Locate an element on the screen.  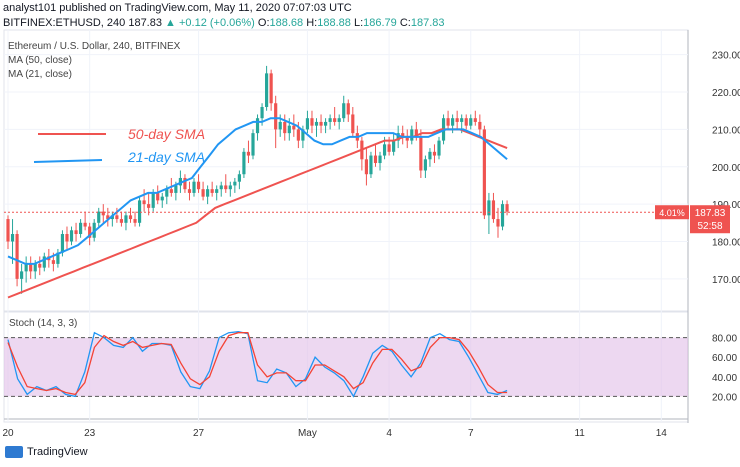
price-tick-label: 230.00 is located at coordinates (726, 56).